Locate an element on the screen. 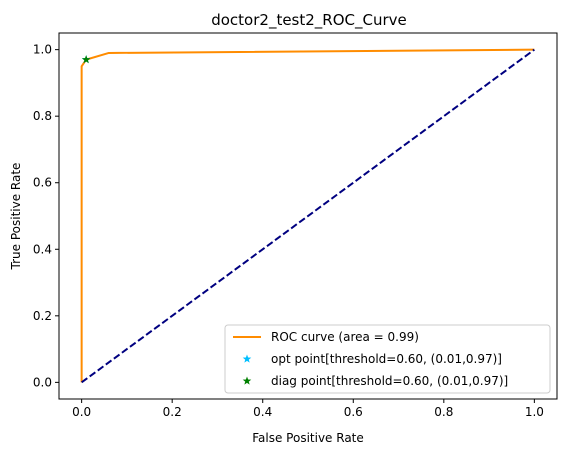 The width and height of the screenshot is (567, 455). x-tick-label: 1.0 is located at coordinates (534, 412).